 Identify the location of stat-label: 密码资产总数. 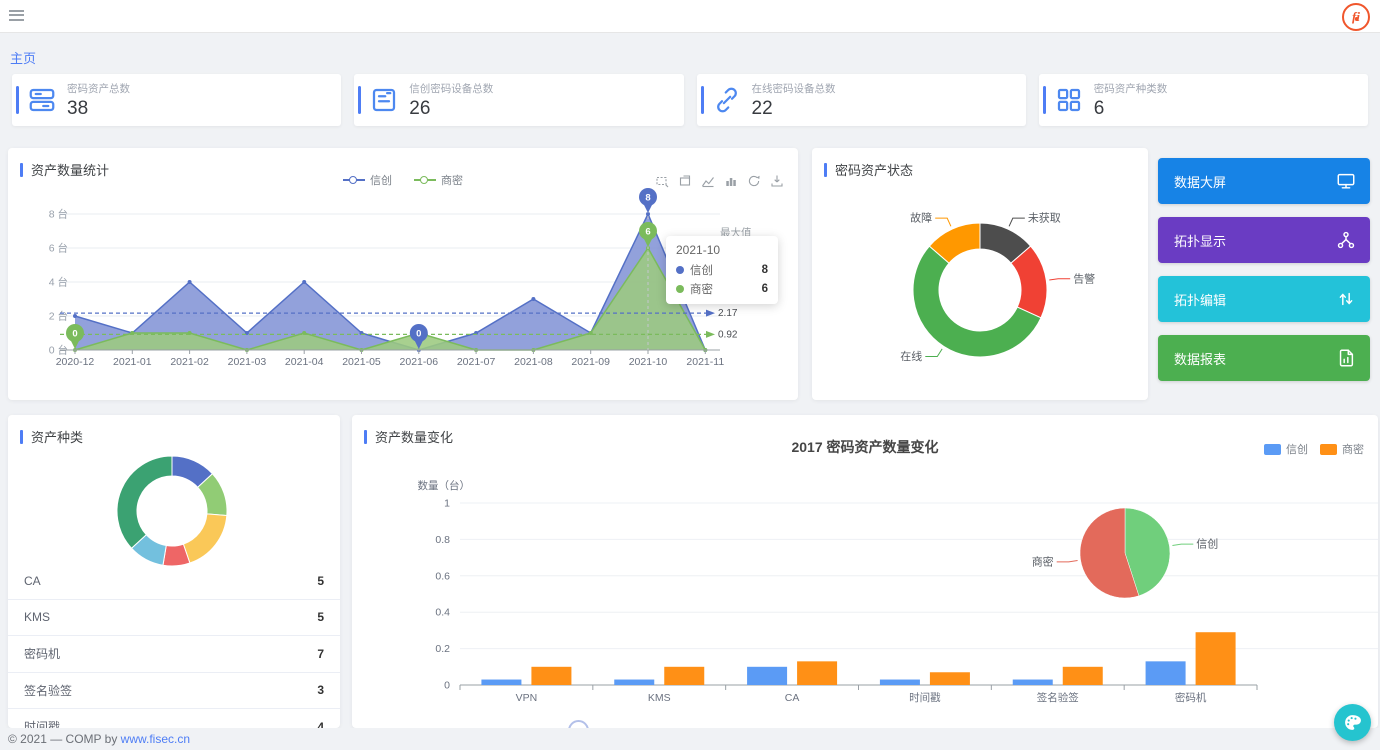
(98, 88).